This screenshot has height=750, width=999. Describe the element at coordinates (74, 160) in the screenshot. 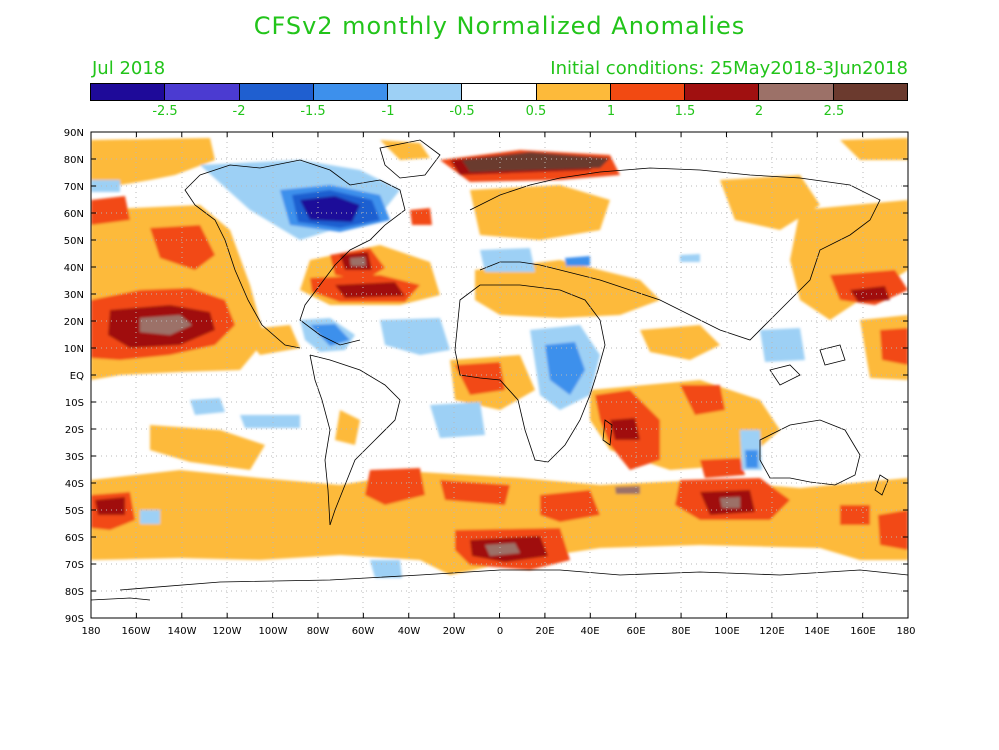

I see `lat-label: 80N` at that location.